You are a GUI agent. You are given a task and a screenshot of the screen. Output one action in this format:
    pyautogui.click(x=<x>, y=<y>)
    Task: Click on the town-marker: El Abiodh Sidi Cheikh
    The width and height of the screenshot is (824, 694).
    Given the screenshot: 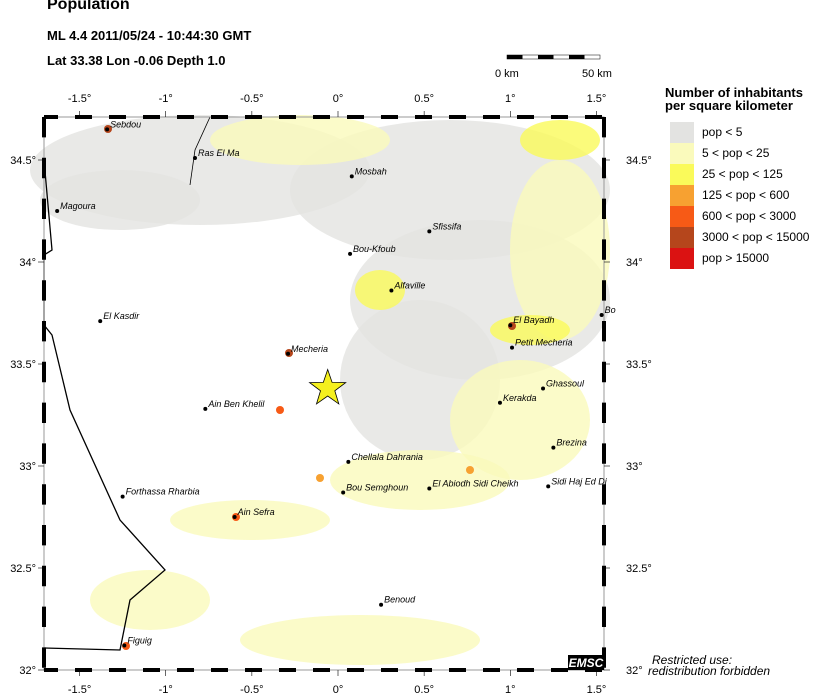 What is the action you would take?
    pyautogui.click(x=473, y=484)
    